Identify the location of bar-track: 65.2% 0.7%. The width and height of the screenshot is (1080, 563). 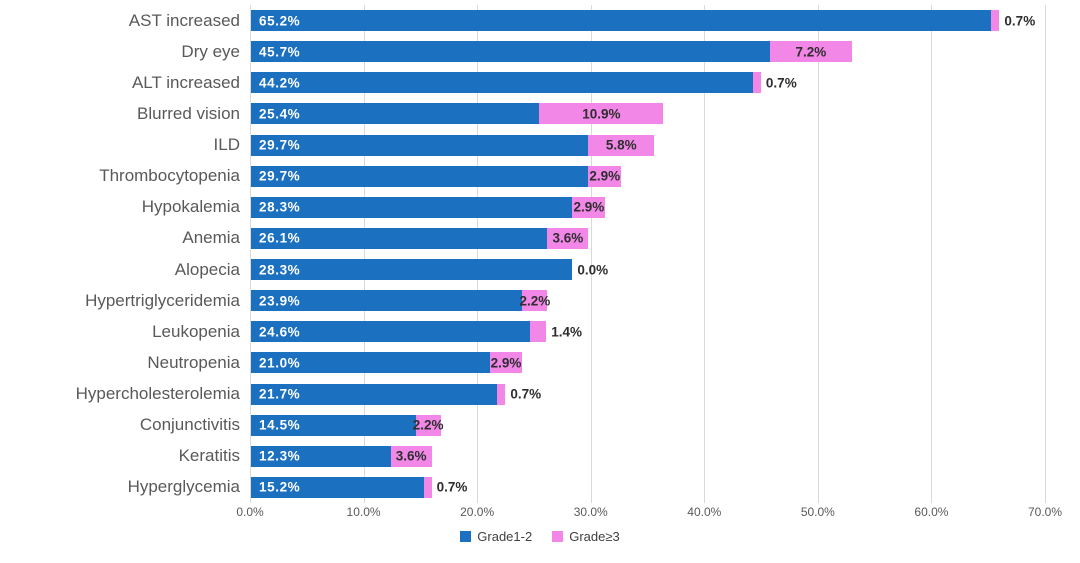
(648, 21).